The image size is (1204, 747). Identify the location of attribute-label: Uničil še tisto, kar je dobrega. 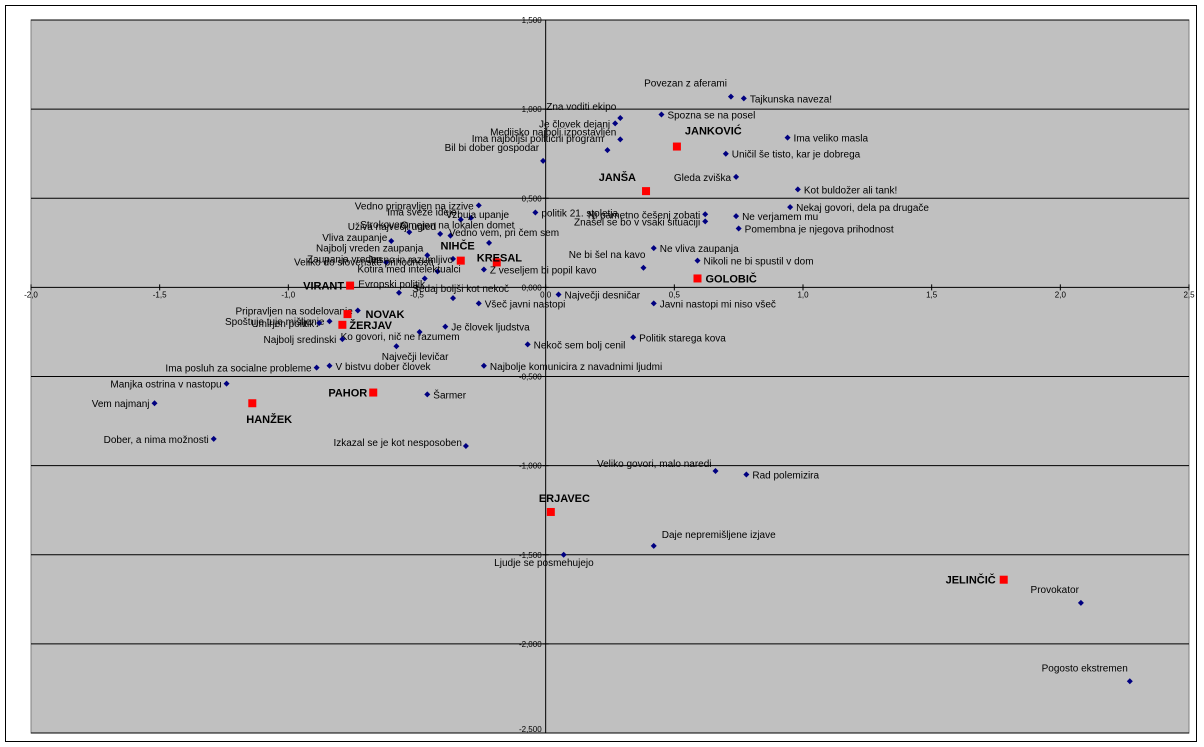
(796, 155).